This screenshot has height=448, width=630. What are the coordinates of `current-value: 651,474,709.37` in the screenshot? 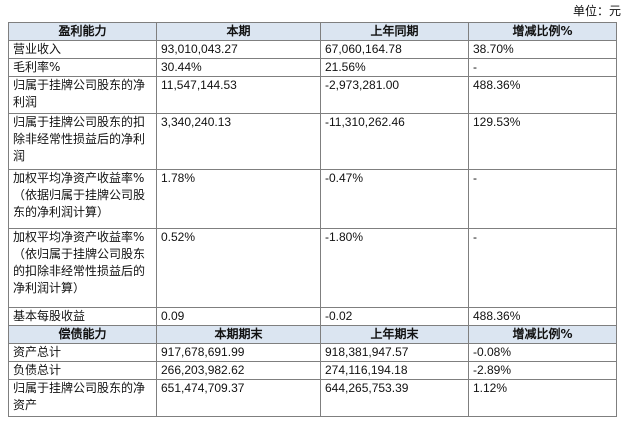 It's located at (238, 398).